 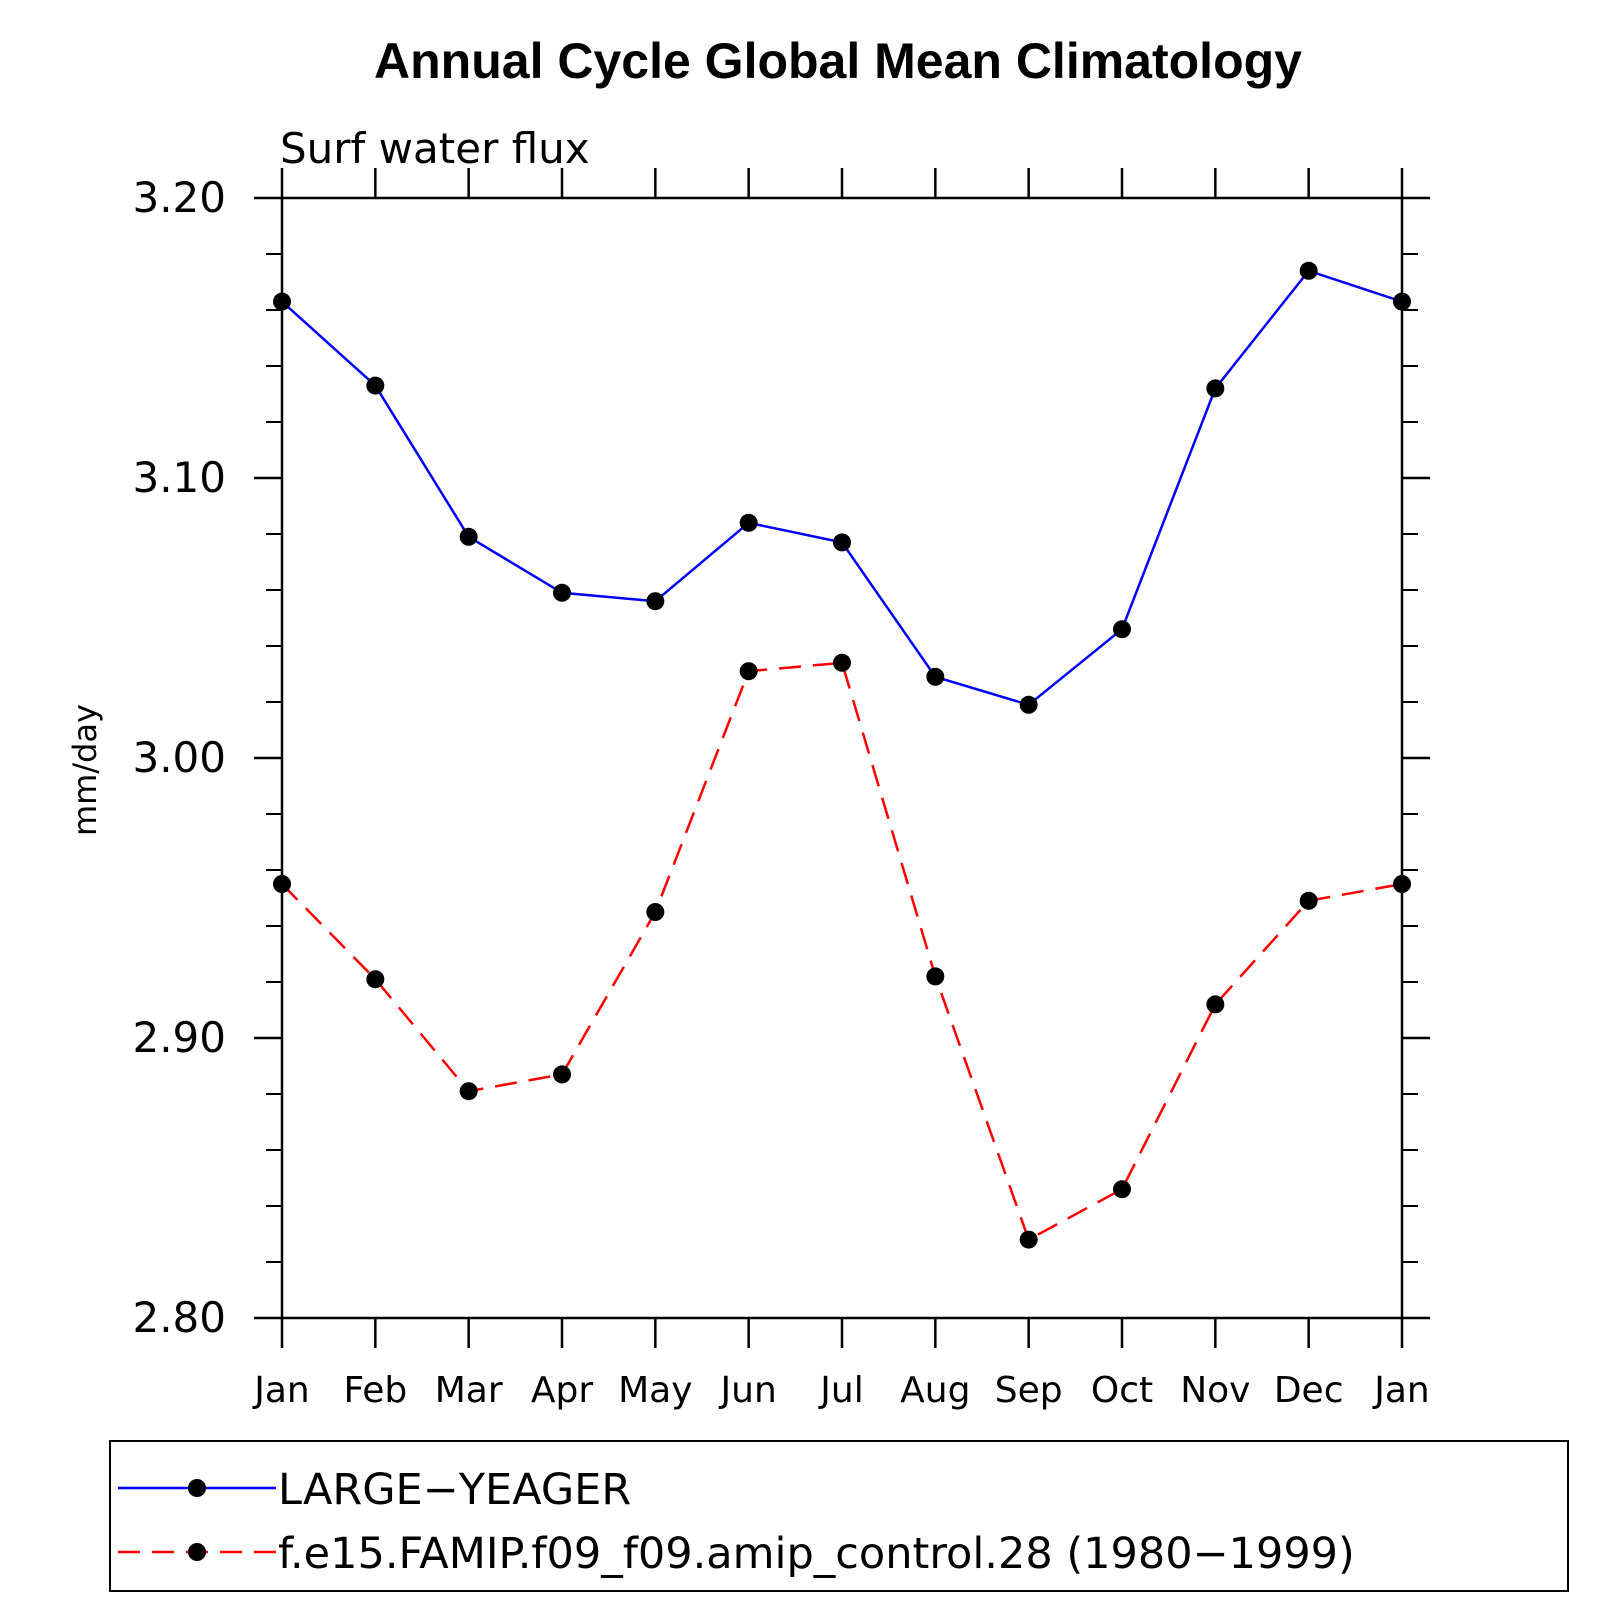 What do you see at coordinates (179, 477) in the screenshot?
I see `y-tick-label: 3.10` at bounding box center [179, 477].